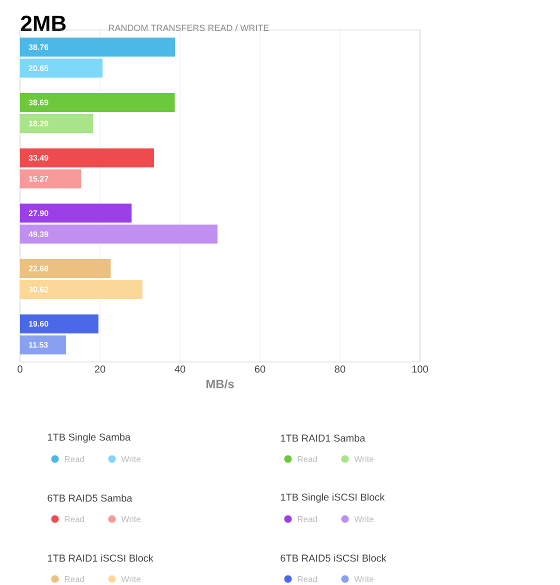 This screenshot has height=585, width=560. What do you see at coordinates (38, 68) in the screenshot?
I see `data-label: 20.65` at bounding box center [38, 68].